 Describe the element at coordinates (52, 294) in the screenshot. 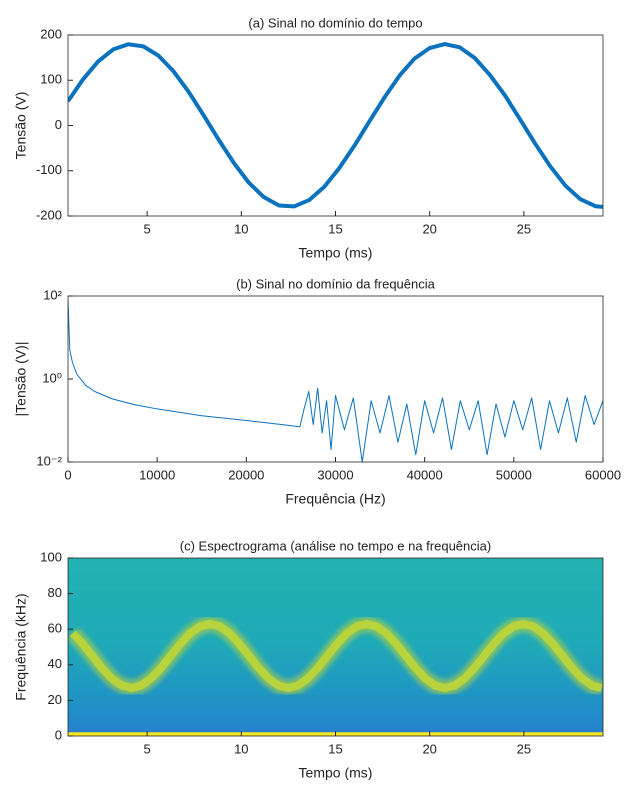

I see `y-tick-label: 10²` at that location.